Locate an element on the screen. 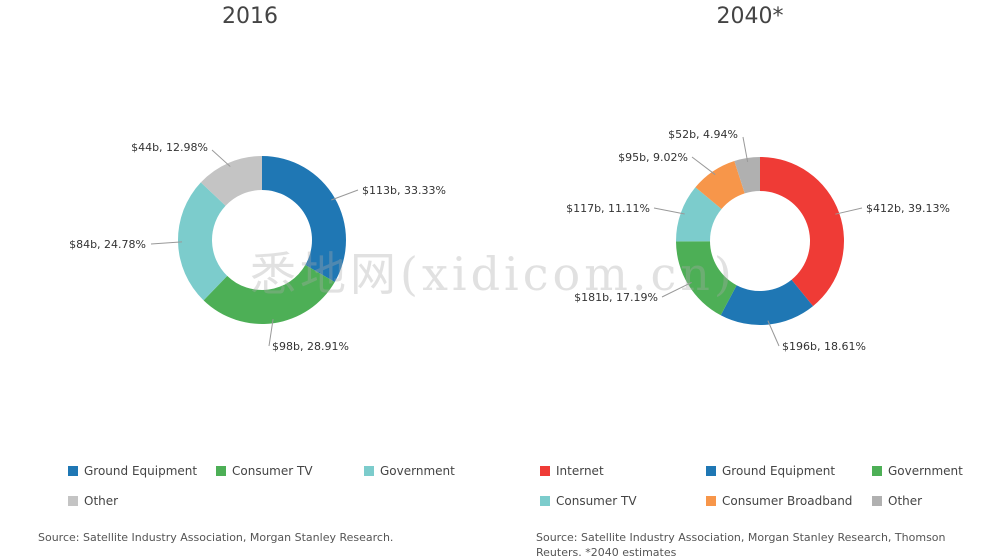 This screenshot has height=560, width=1000. data-label: $52b, 4.94% is located at coordinates (703, 134).